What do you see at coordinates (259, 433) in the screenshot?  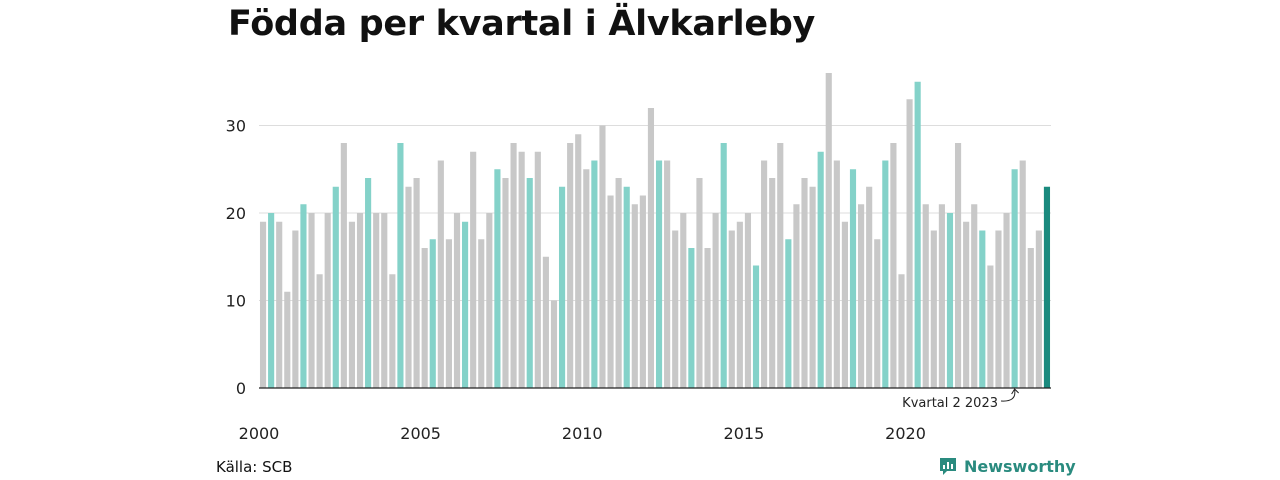 I see `x-tick-label: 2000` at bounding box center [259, 433].